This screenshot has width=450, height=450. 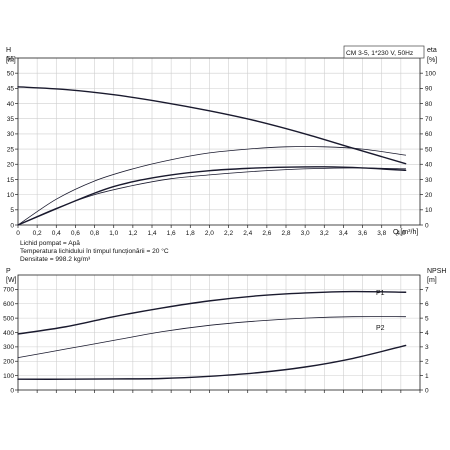 I want to click on top-right-axis-title: eta, so click(x=432, y=50).